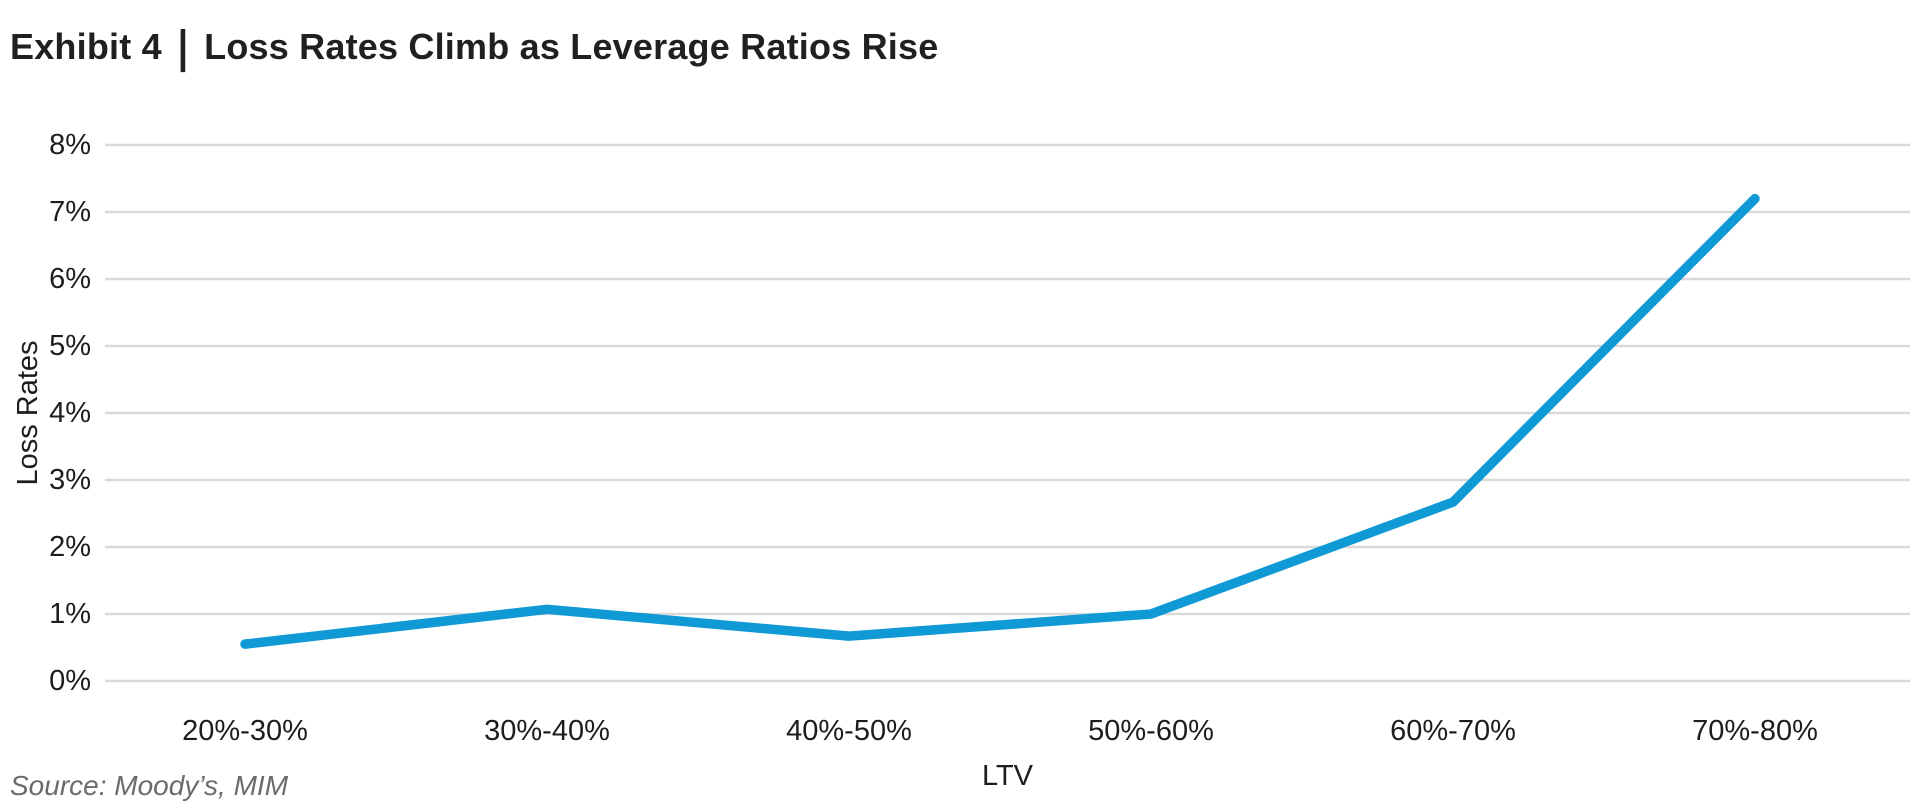  Describe the element at coordinates (70, 681) in the screenshot. I see `y-tick-label: 0%` at that location.